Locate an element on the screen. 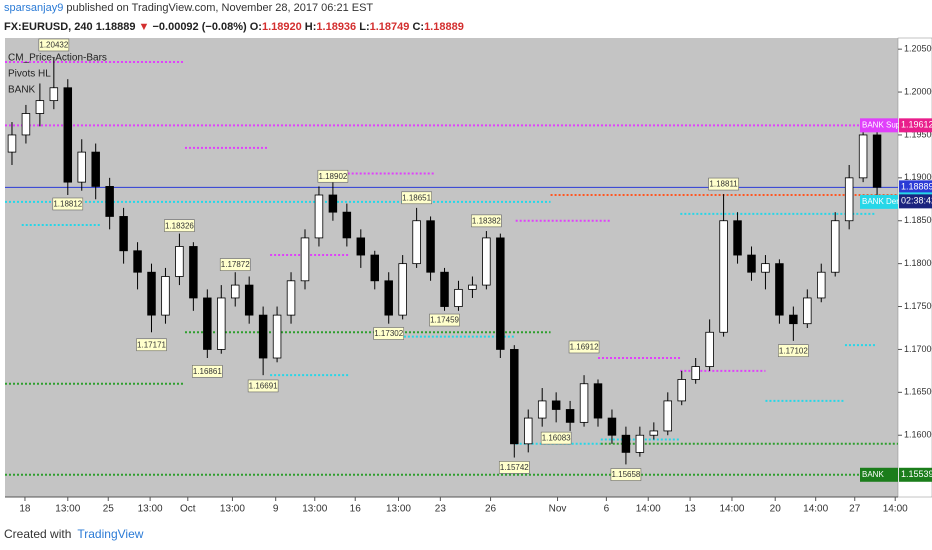  o: 1.18920 is located at coordinates (281, 27).